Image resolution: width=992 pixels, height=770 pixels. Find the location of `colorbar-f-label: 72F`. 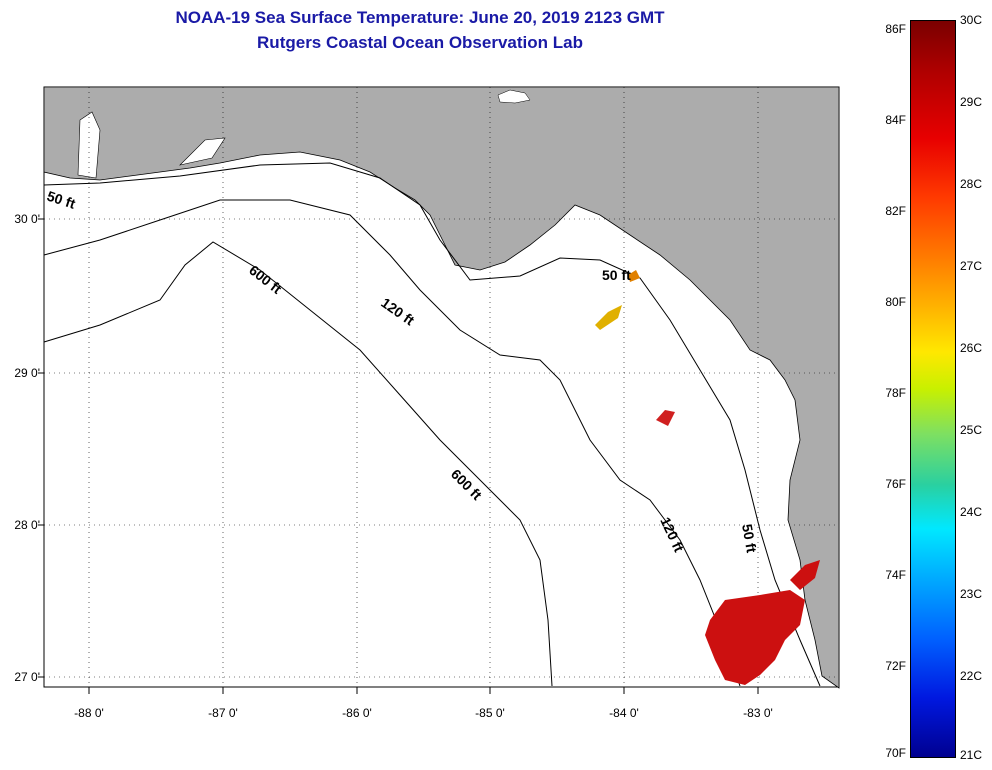

colorbar-f-label: 72F is located at coordinates (895, 666).